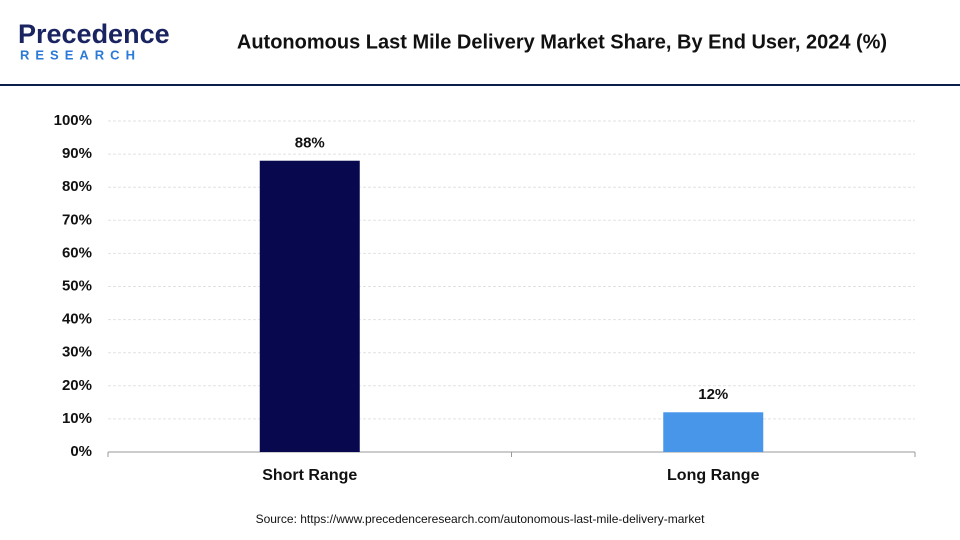  I want to click on y-tick-label: 90%, so click(77, 153).